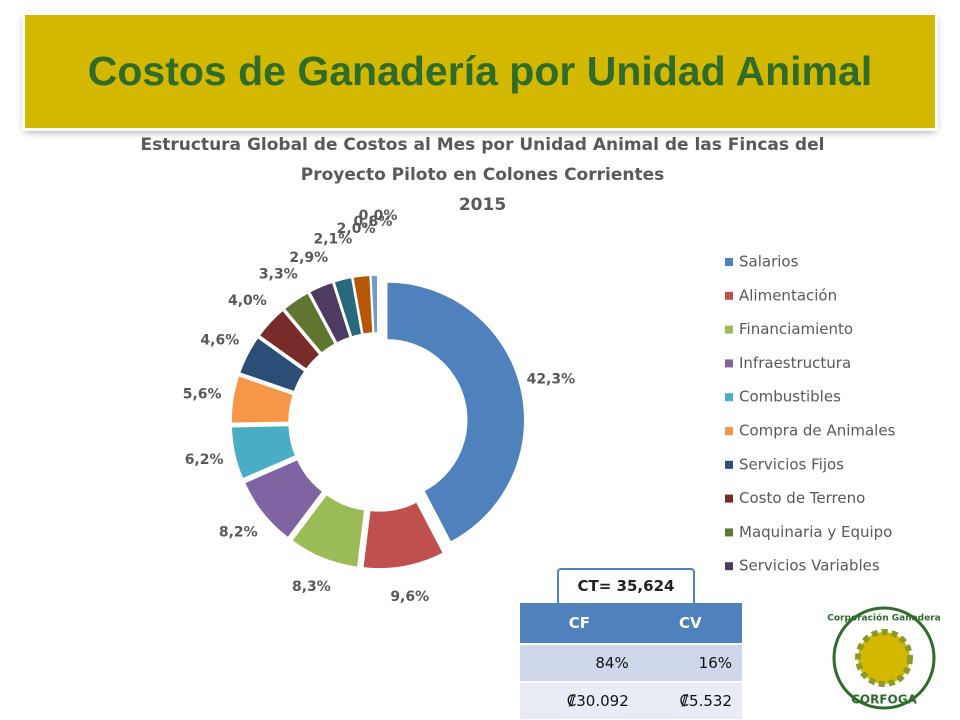  Describe the element at coordinates (690, 700) in the screenshot. I see `table-cell: ₡5.532` at that location.